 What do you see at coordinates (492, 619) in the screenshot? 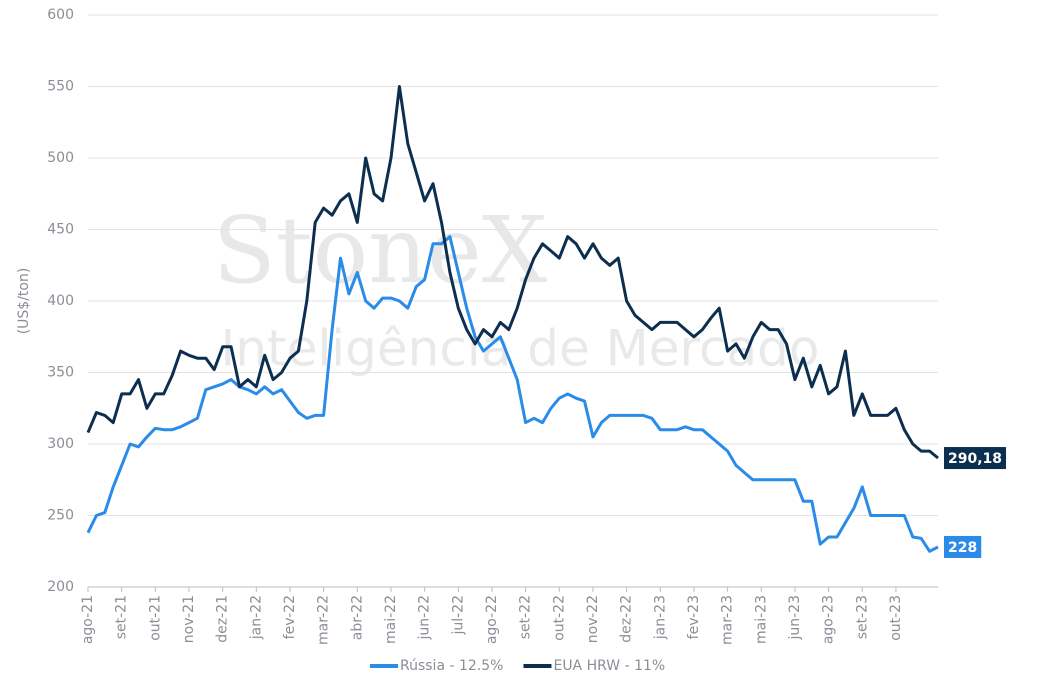
I see `x-tick-label: ago-22` at bounding box center [492, 619].